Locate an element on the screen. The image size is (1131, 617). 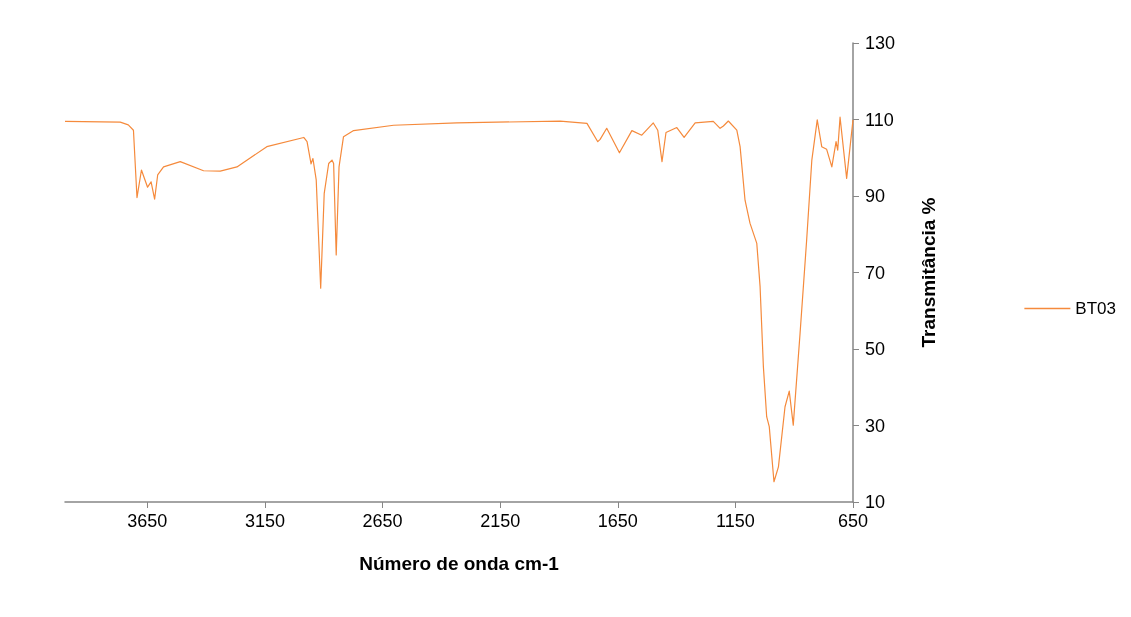
x-tick-label: 1650 is located at coordinates (617, 521).